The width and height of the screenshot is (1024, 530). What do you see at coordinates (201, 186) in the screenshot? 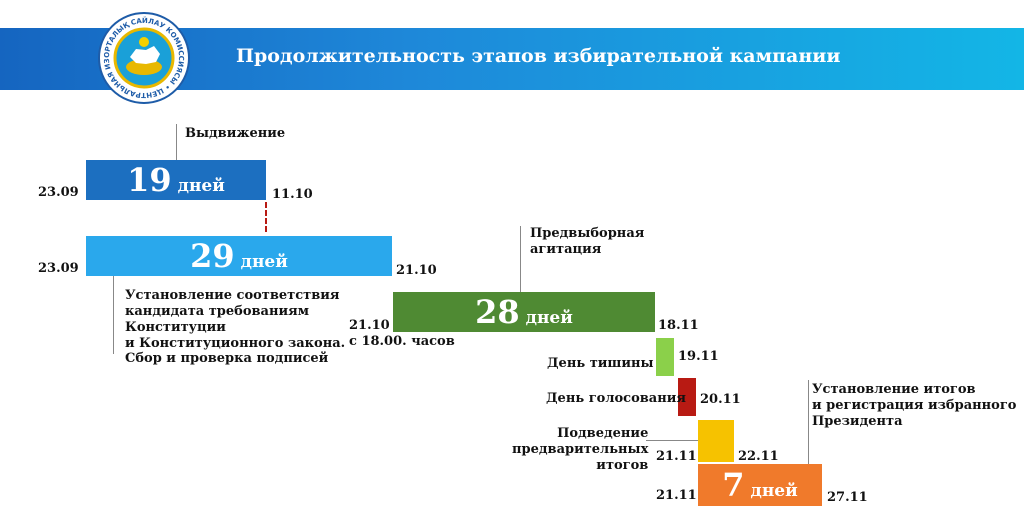
I see `nomination-unit: дней` at bounding box center [201, 186].